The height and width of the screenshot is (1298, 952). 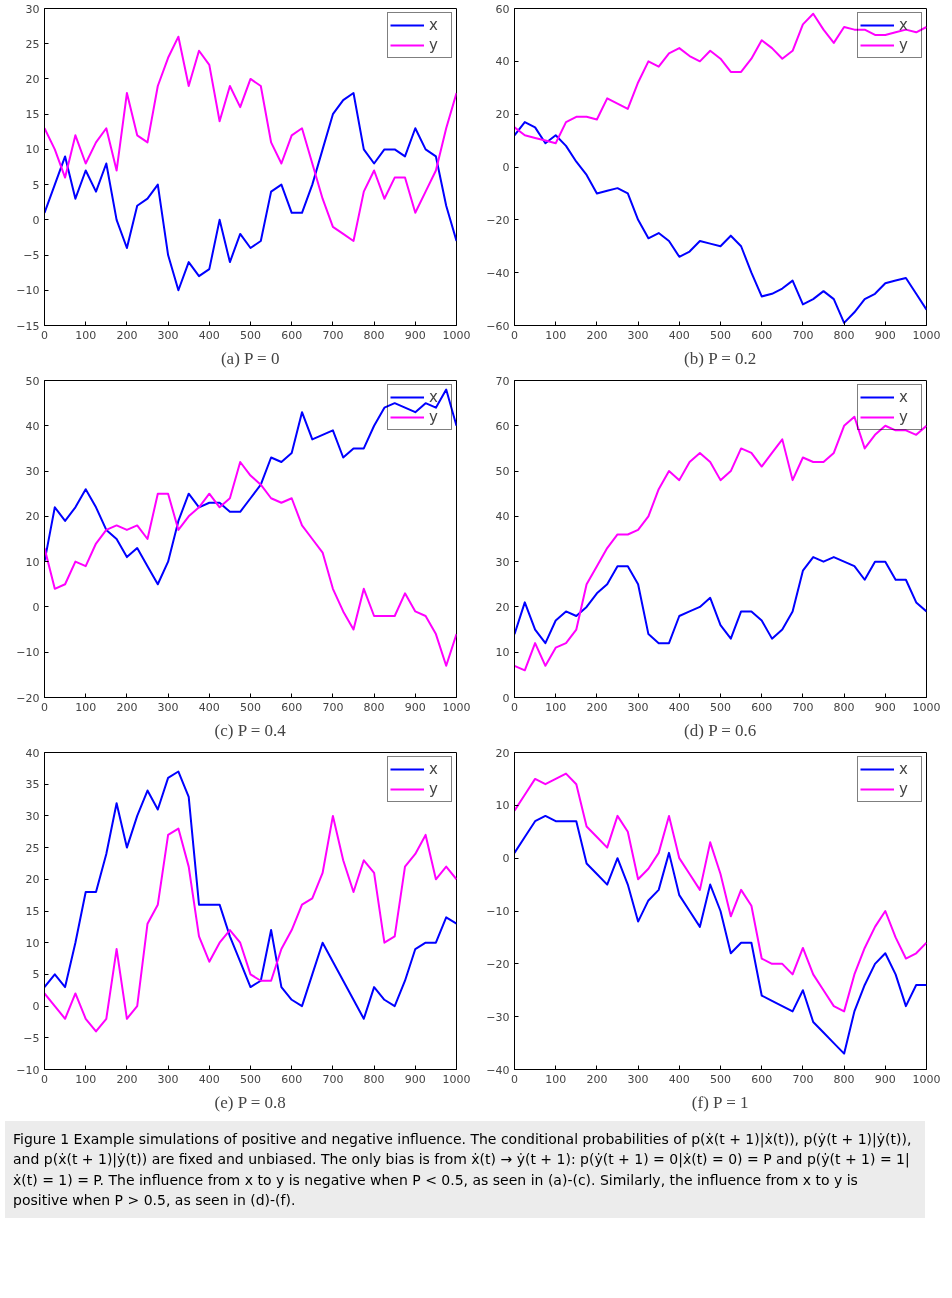 I want to click on y-tick-label: −30, so click(x=498, y=1017).